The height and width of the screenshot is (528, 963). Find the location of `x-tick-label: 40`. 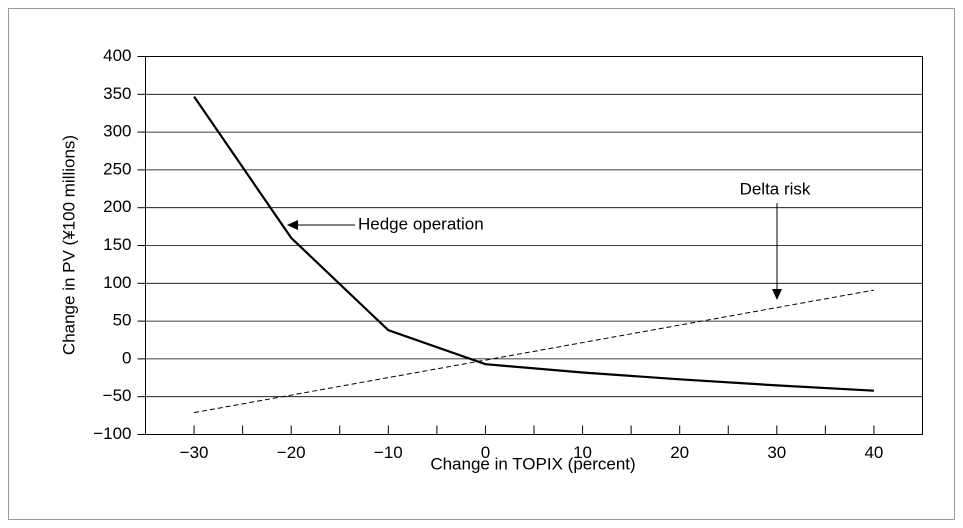

x-tick-label: 40 is located at coordinates (873, 452).